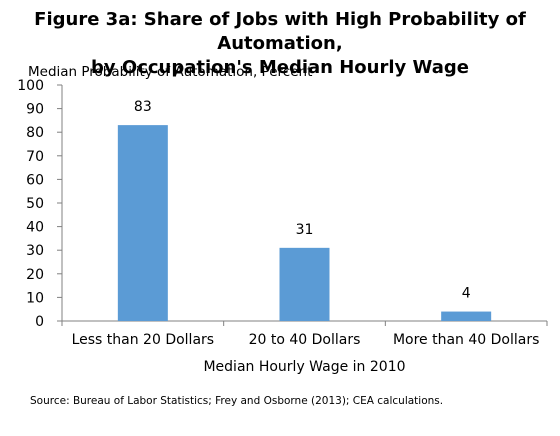 Image resolution: width=560 pixels, height=436 pixels. What do you see at coordinates (35, 157) in the screenshot?
I see `y-tick-label: 70` at bounding box center [35, 157].